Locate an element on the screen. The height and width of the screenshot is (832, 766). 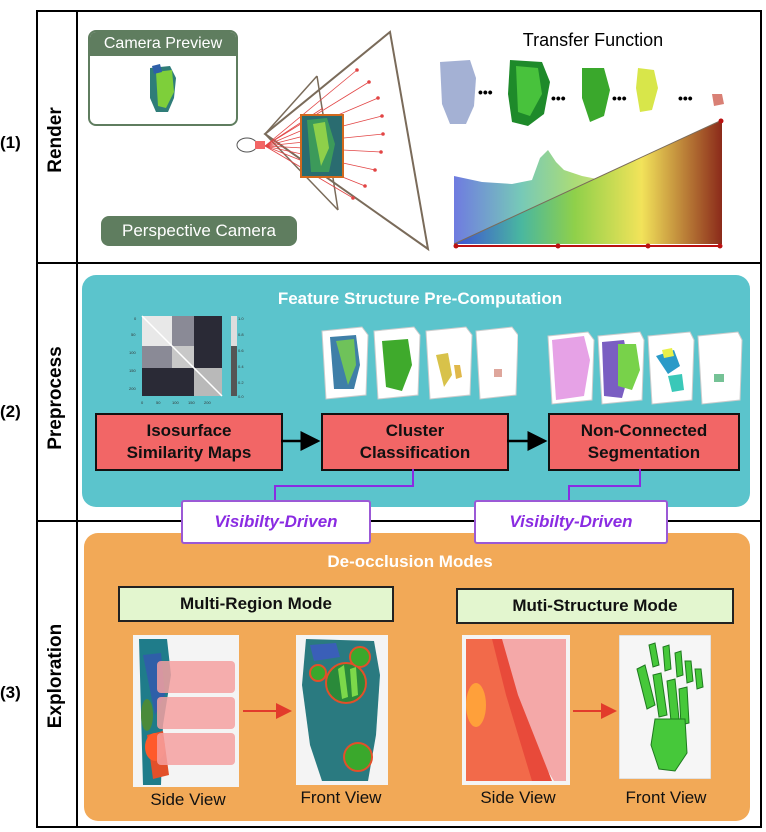
visibility-driven-left: Visibilty-Driven is located at coordinates (276, 522).